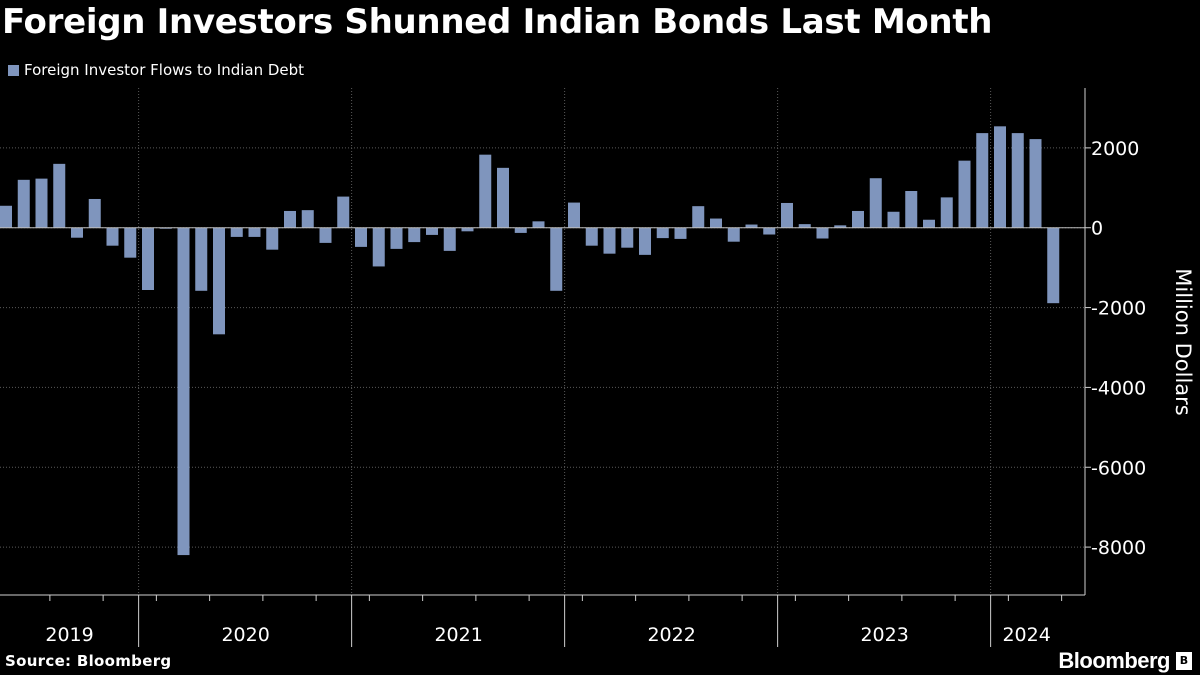  Describe the element at coordinates (88, 661) in the screenshot. I see `source-note: Source: Bloomberg` at that location.